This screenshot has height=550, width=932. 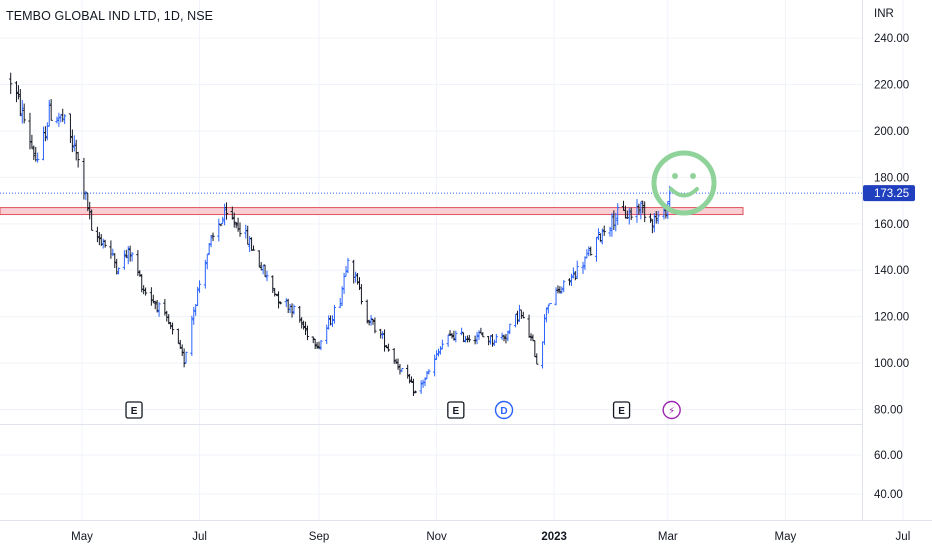 I want to click on y-tick-label: 40.00, so click(x=888, y=495).